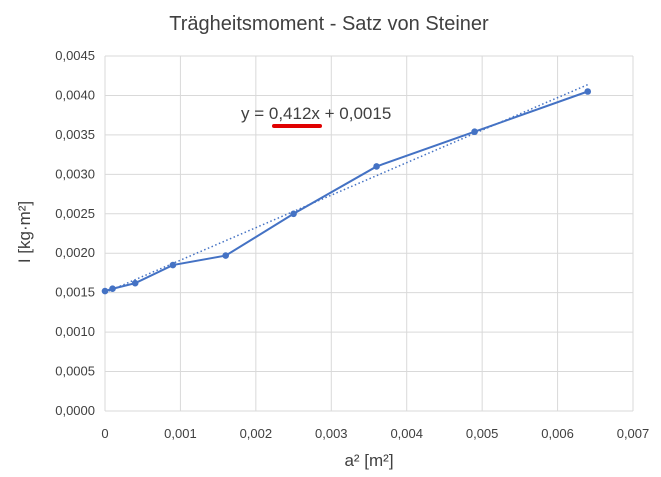  What do you see at coordinates (75, 94) in the screenshot?
I see `y-tick-label: 0,0040` at bounding box center [75, 94].